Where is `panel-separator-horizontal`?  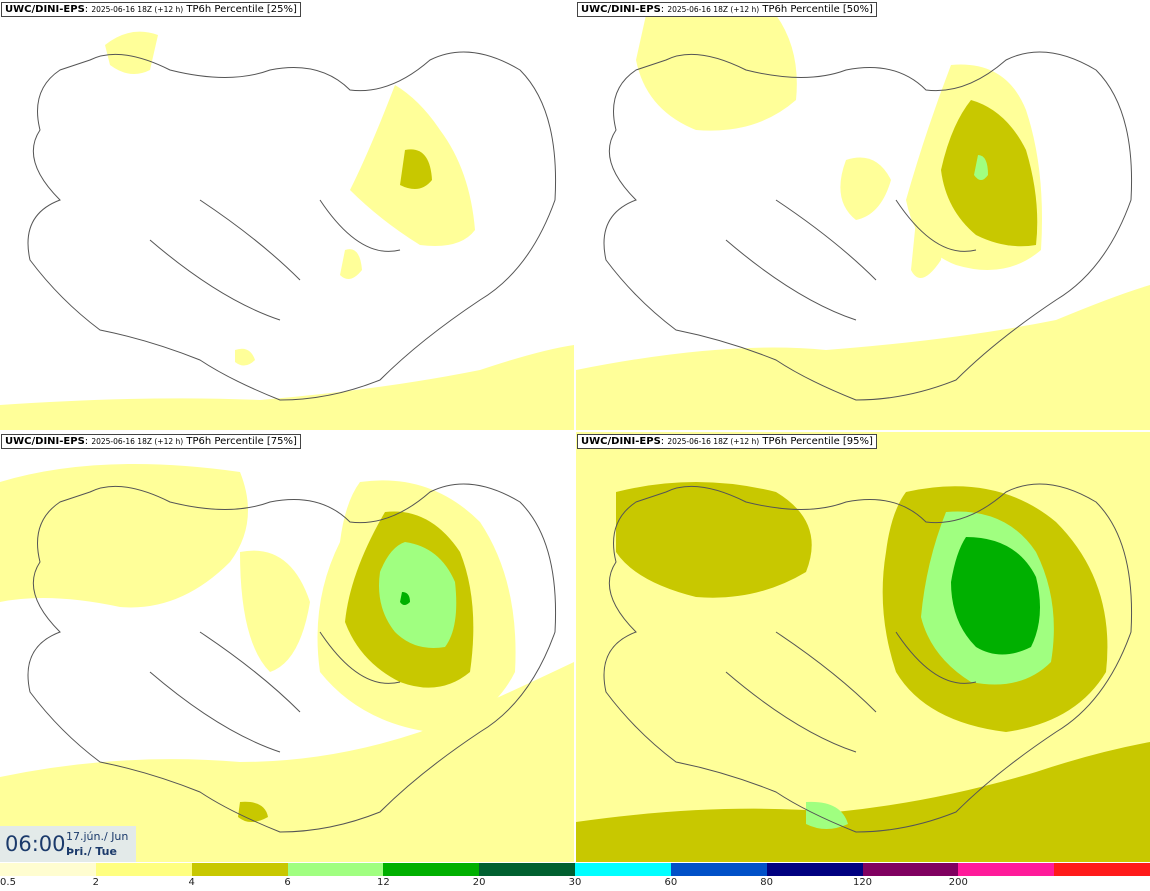 panel-separator-horizontal is located at coordinates (575, 431).